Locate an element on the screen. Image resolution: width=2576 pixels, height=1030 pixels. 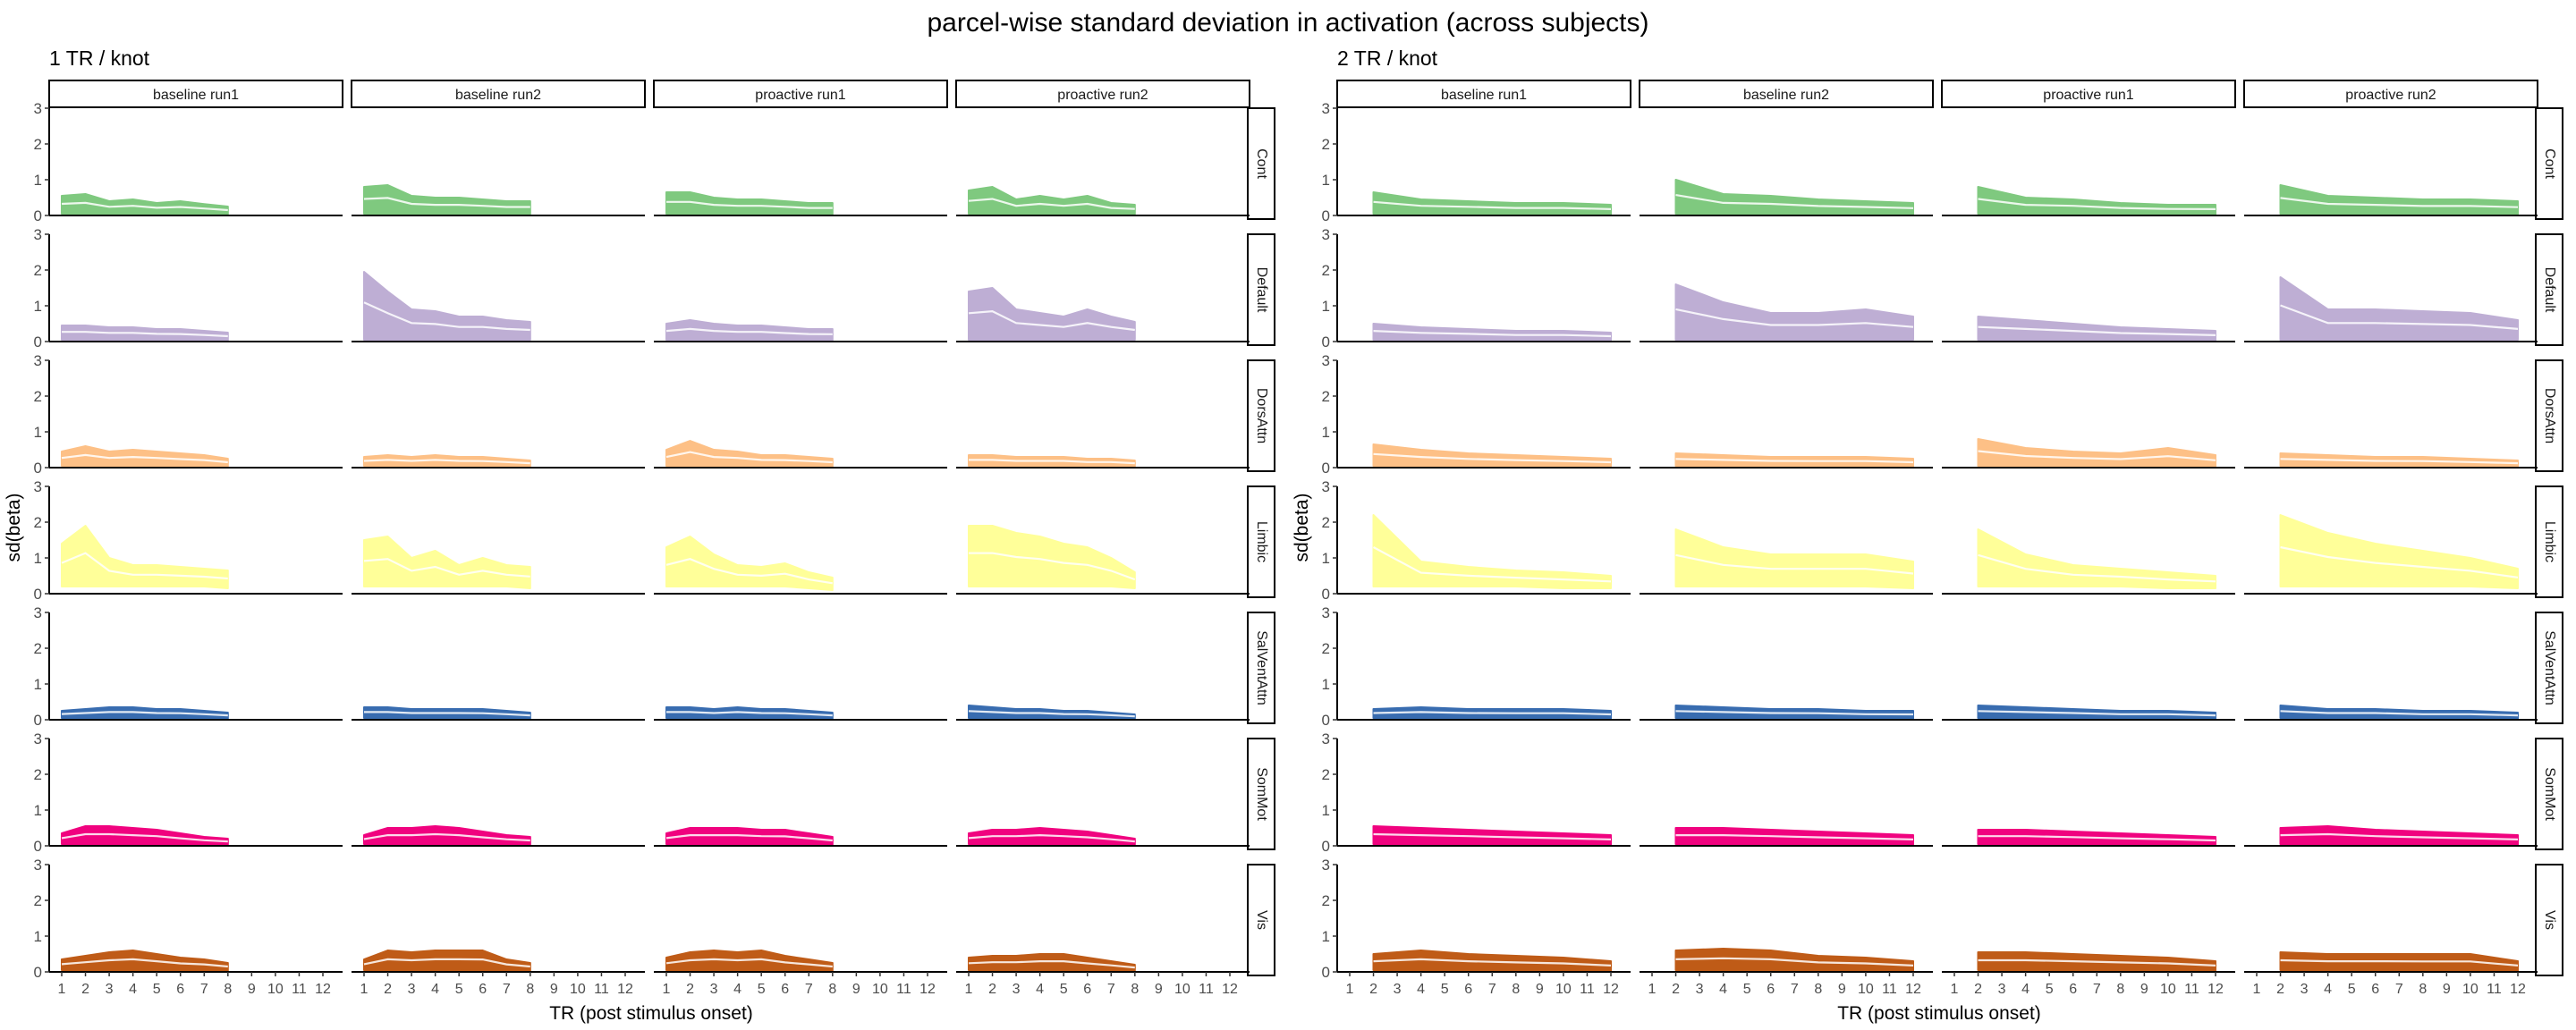
series-band-salventattn is located at coordinates (1794, 712).